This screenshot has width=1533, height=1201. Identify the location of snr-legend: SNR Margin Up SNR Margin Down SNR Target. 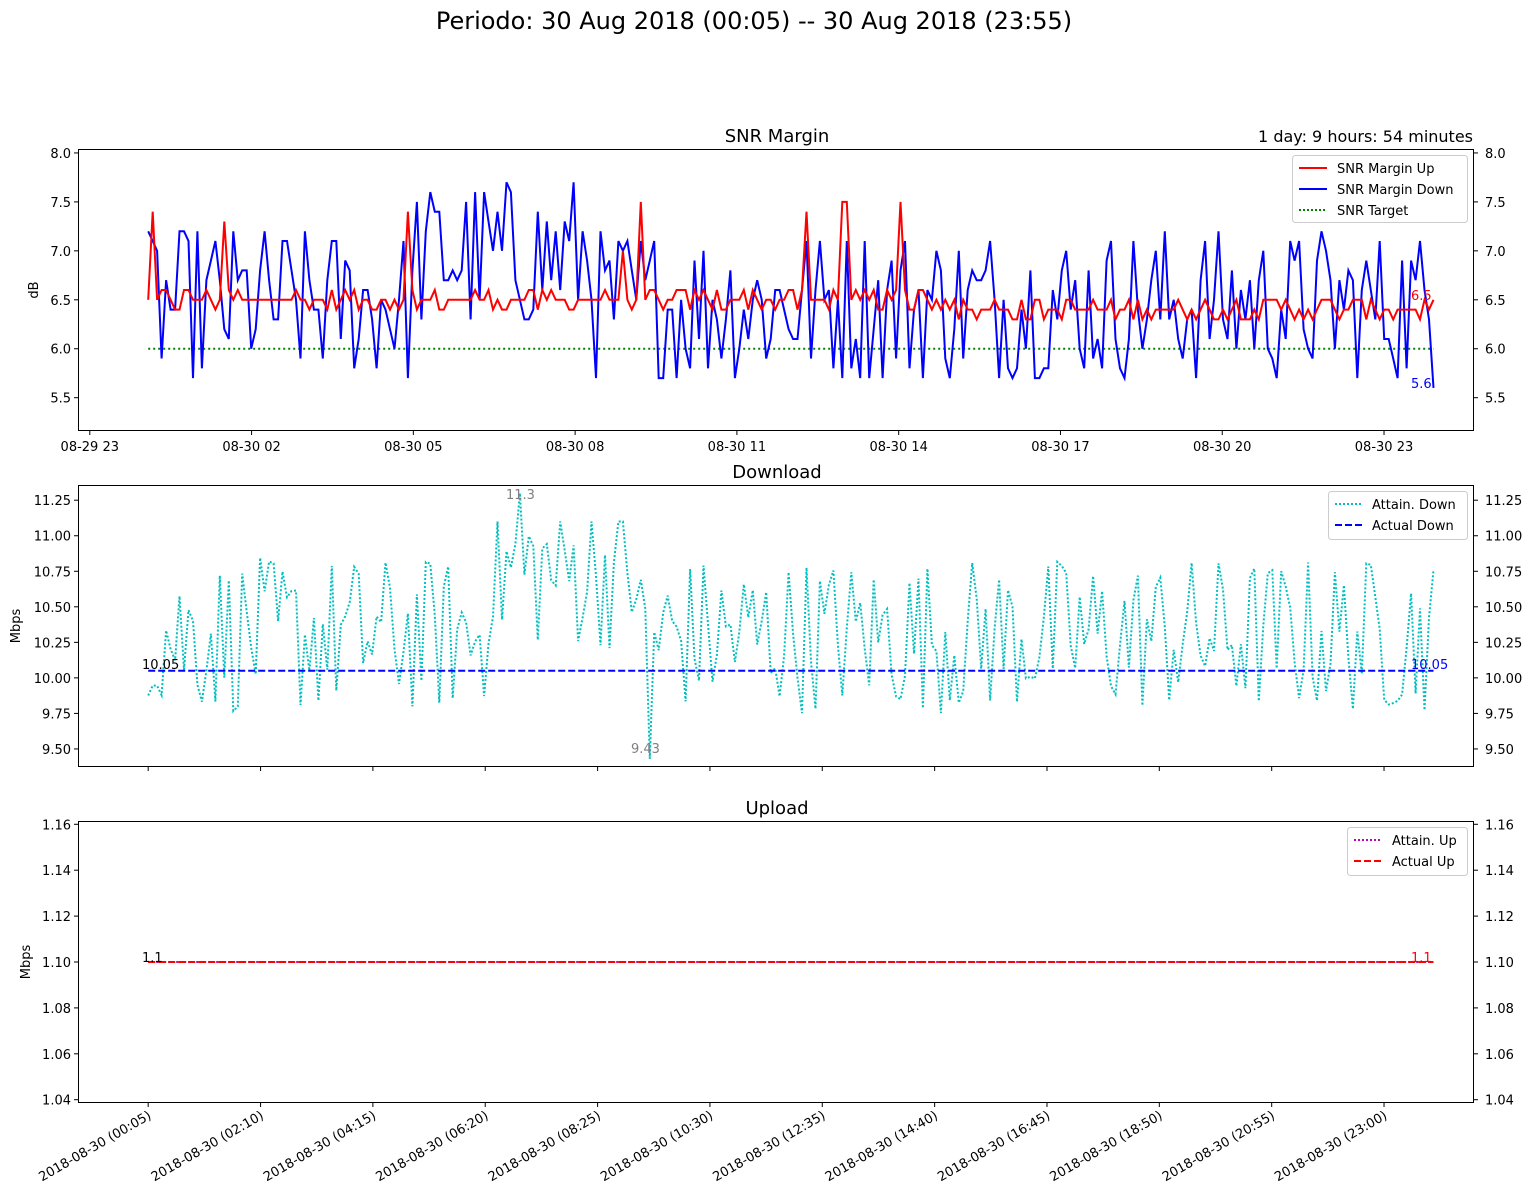
(1380, 189).